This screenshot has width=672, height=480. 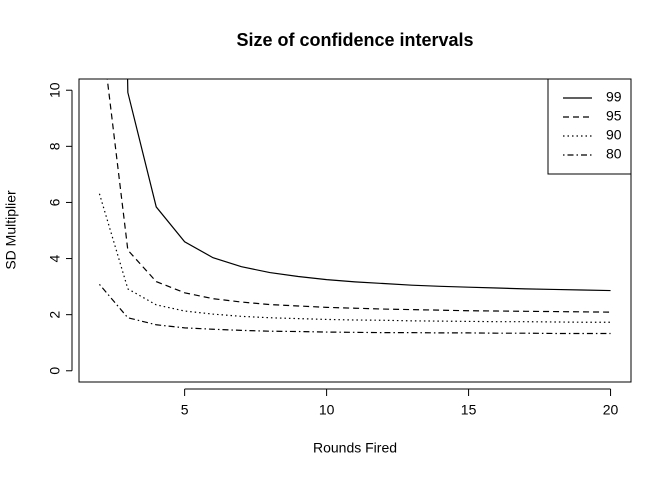 I want to click on x-tick-label: 10, so click(x=327, y=410).